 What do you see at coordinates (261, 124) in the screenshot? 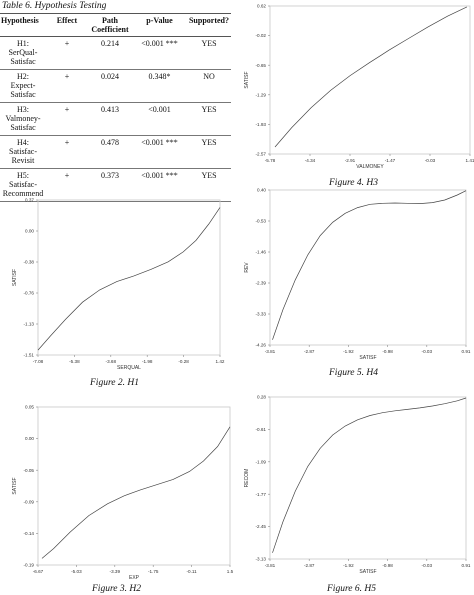
I see `y-tick-label: -1.93` at bounding box center [261, 124].